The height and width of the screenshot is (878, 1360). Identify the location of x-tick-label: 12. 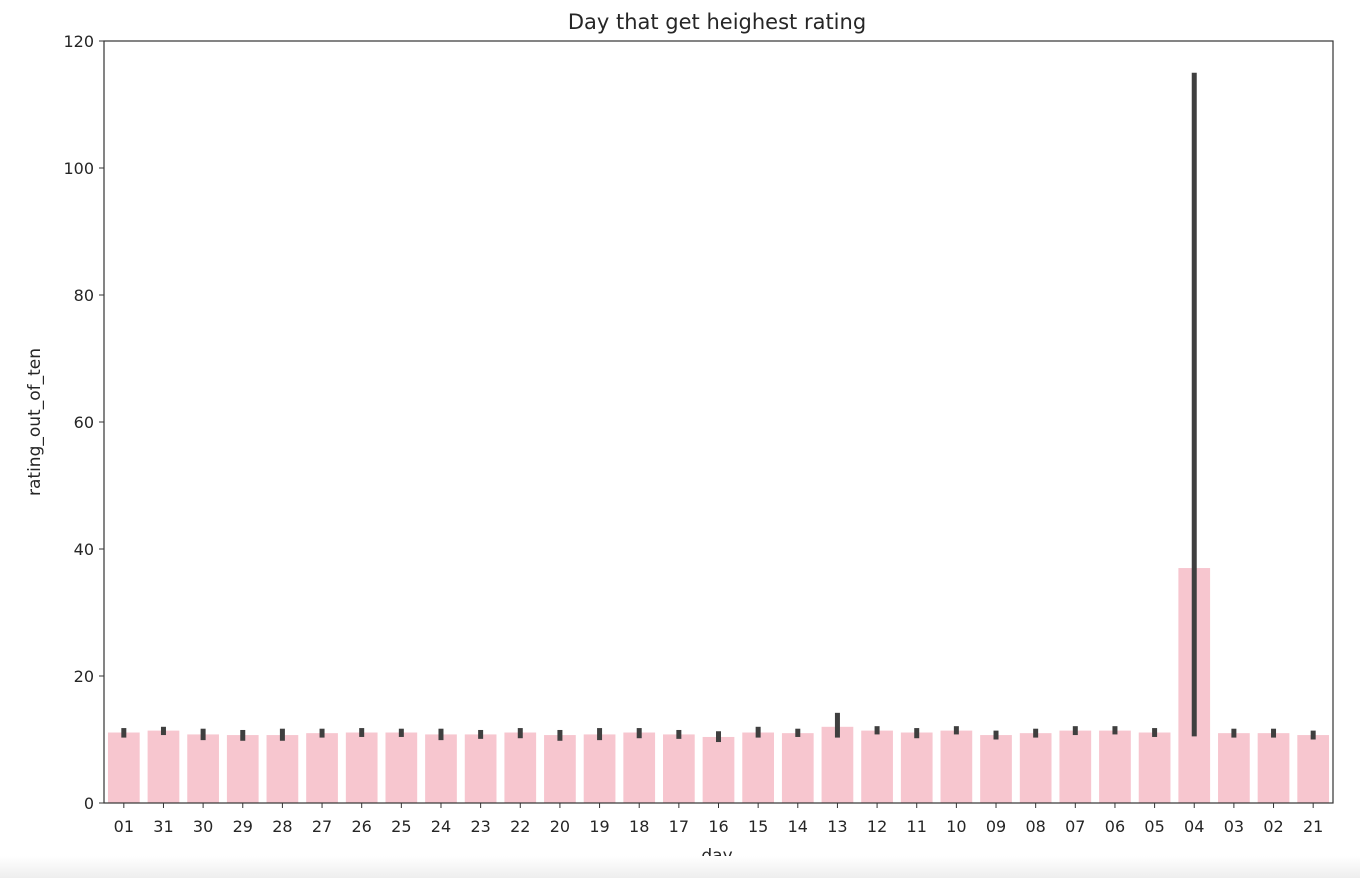
(877, 826).